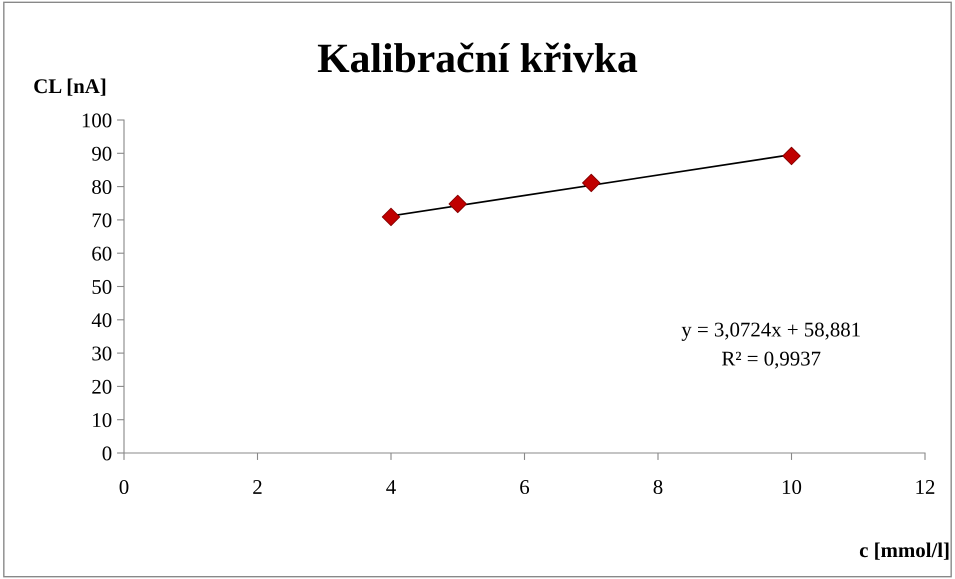 This screenshot has width=955, height=579. What do you see at coordinates (102, 153) in the screenshot?
I see `y-tick-label: 90` at bounding box center [102, 153].